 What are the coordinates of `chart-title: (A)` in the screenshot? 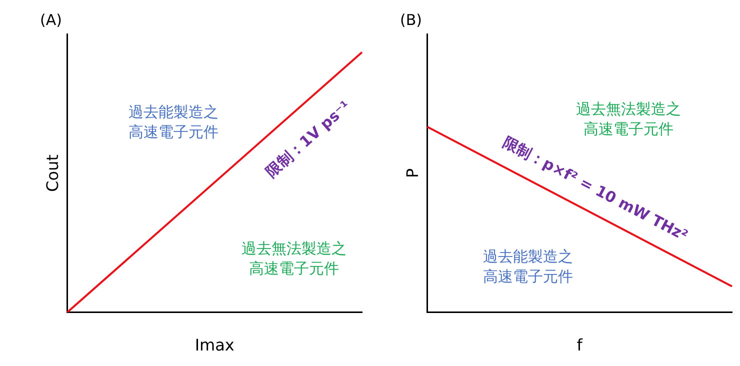 It's located at (51, 19).